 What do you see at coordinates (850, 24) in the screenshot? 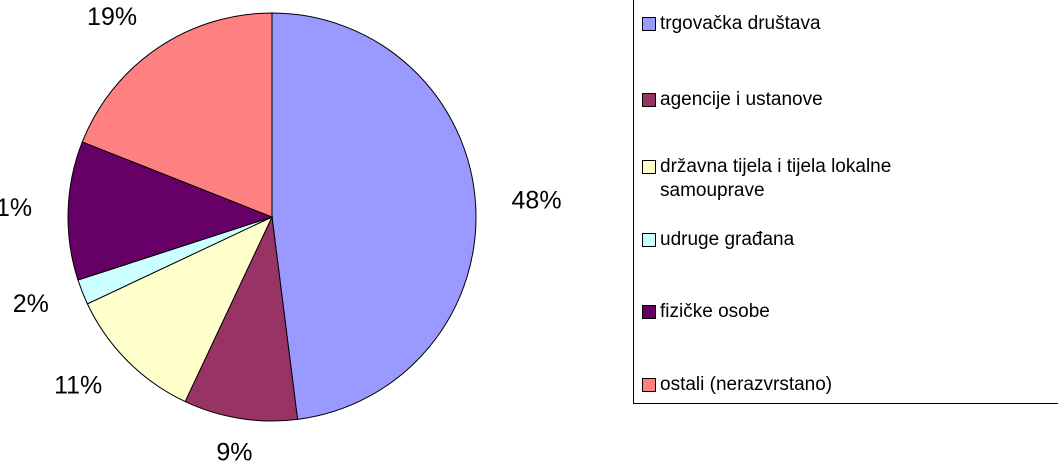
I see `legend-item: trgovačka društava` at bounding box center [850, 24].